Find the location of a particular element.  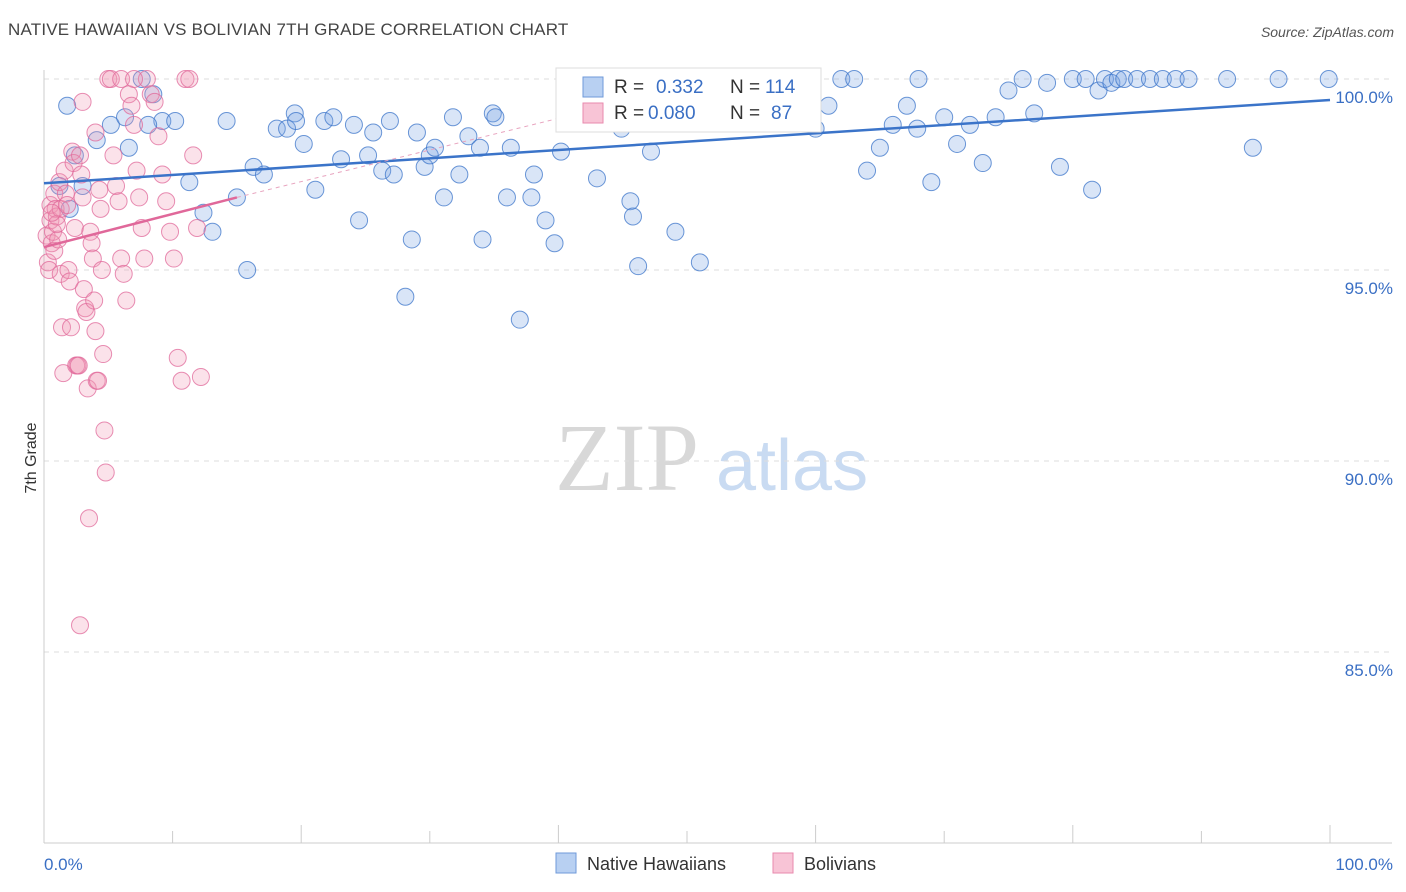

y-tick-labels: 85.0% 90.0% 95.0% 100.0% is located at coordinates (1364, 384).